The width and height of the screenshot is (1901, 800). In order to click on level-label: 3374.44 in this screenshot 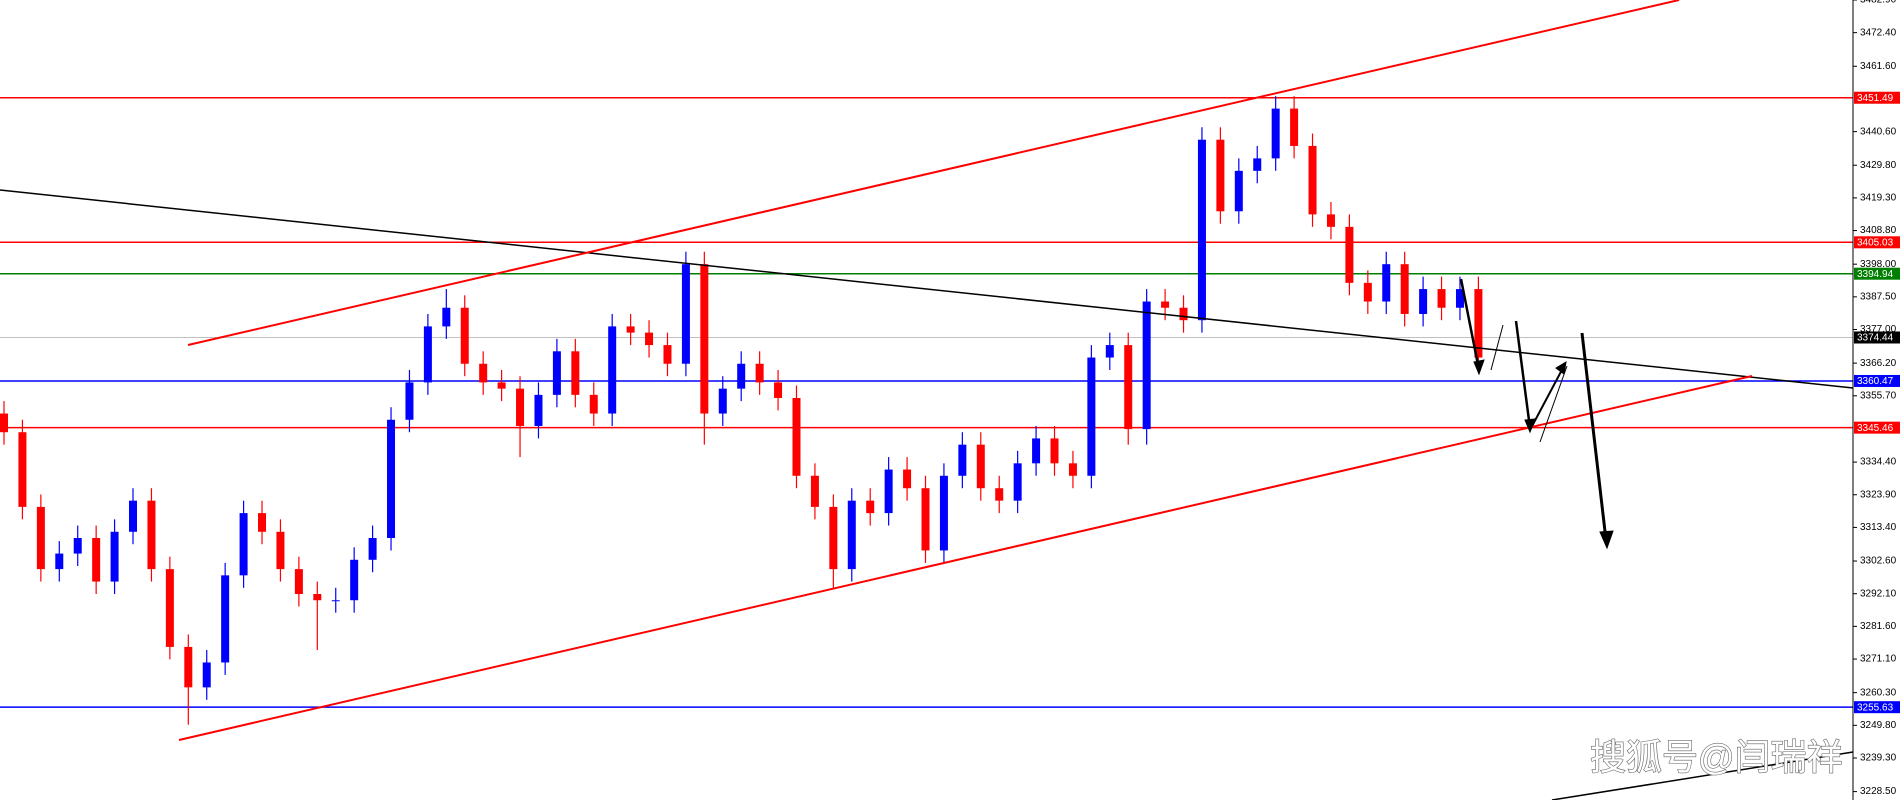, I will do `click(1875, 338)`.